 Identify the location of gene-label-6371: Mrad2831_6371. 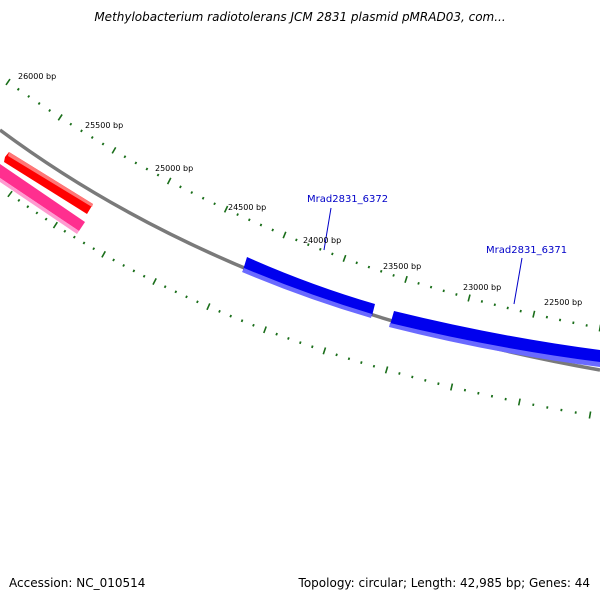
(526, 250).